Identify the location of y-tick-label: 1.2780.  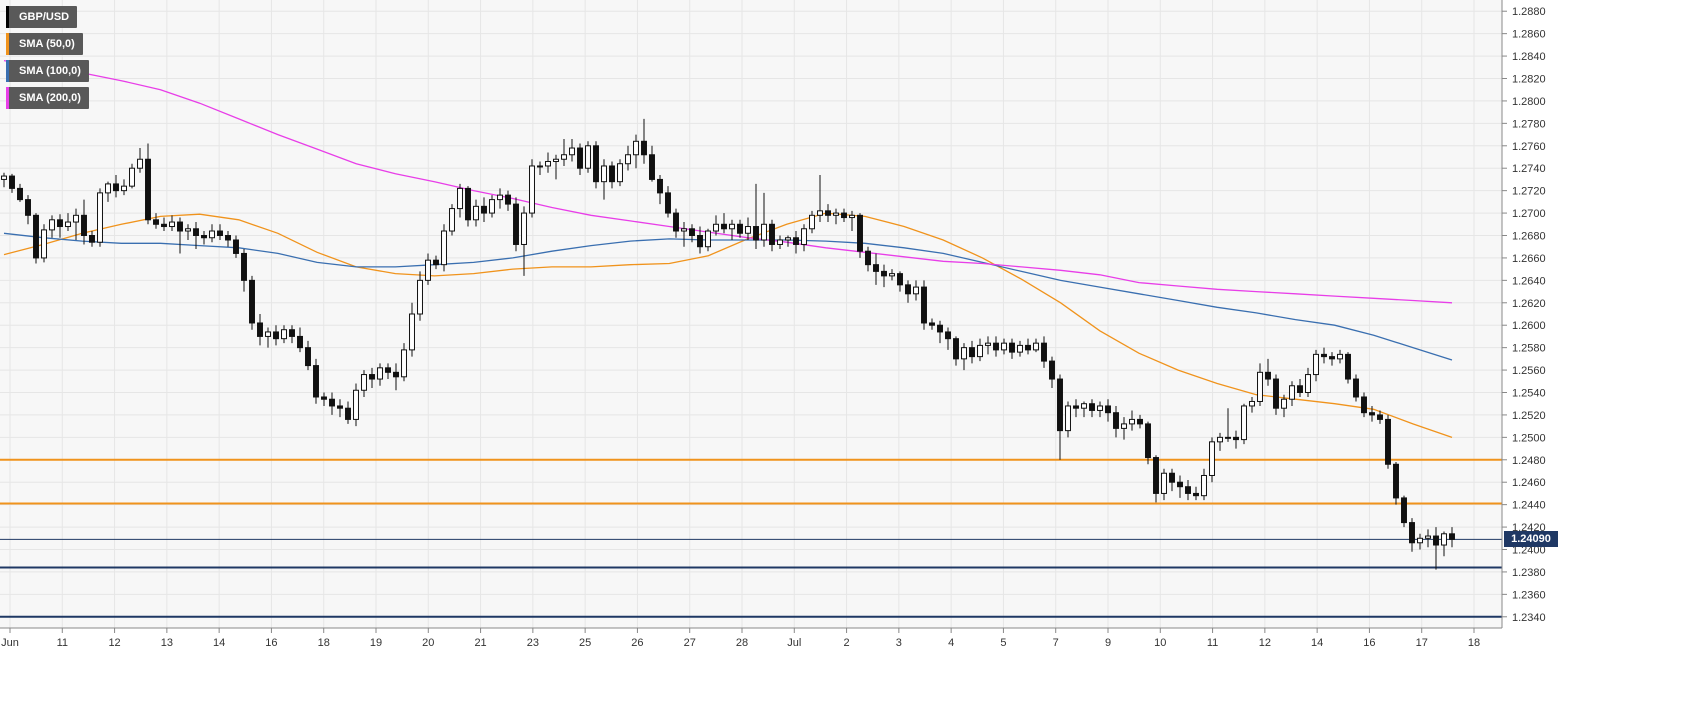
(1529, 124).